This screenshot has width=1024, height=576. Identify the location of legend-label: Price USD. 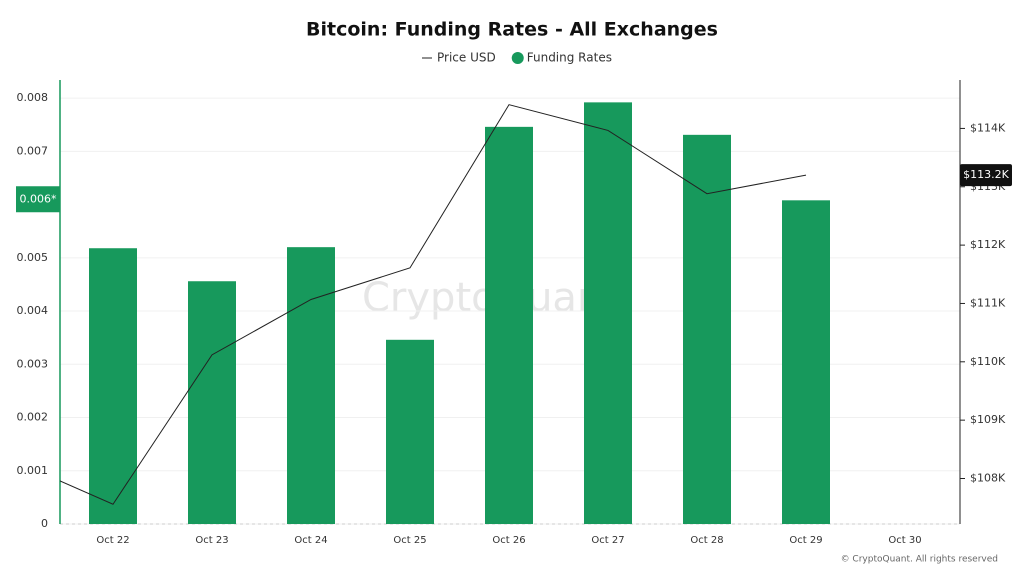
(466, 58).